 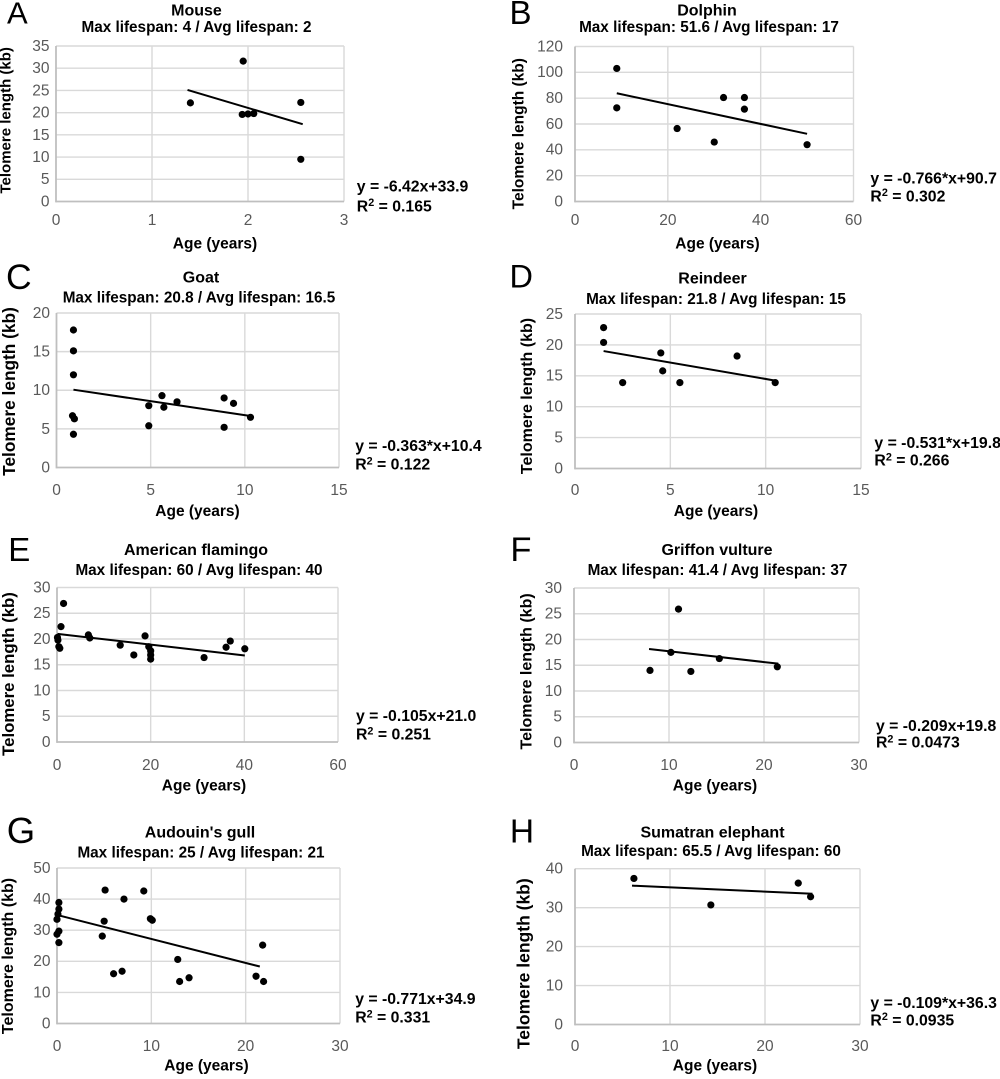 I want to click on svg-text: Audouin's gull, so click(x=200, y=833).